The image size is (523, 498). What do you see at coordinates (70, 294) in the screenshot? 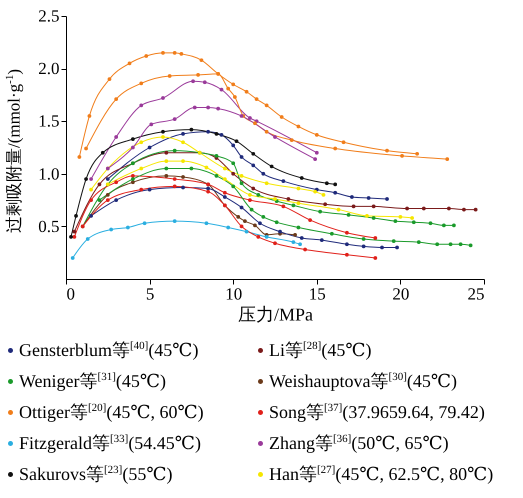
I see `x-tick-label: 0` at bounding box center [70, 294].